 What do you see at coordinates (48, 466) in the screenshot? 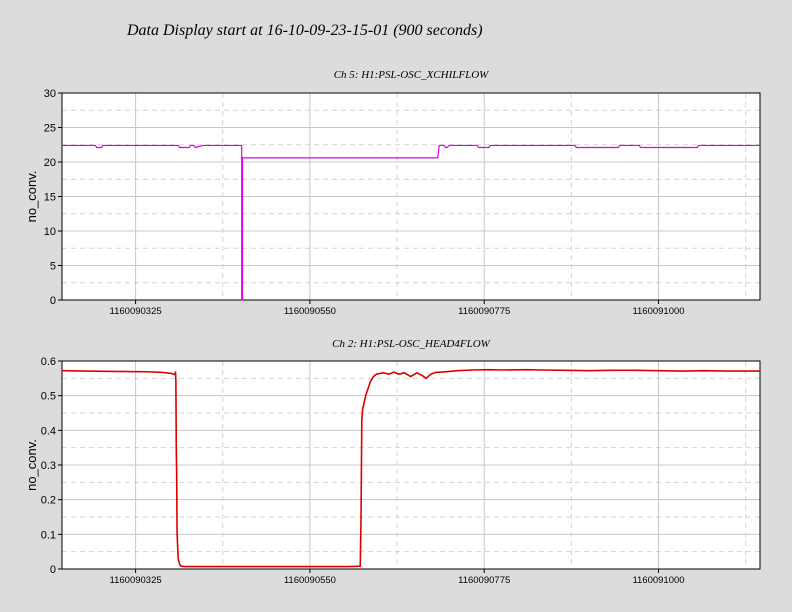
I see `y-tick-label: 0.3` at bounding box center [48, 466].